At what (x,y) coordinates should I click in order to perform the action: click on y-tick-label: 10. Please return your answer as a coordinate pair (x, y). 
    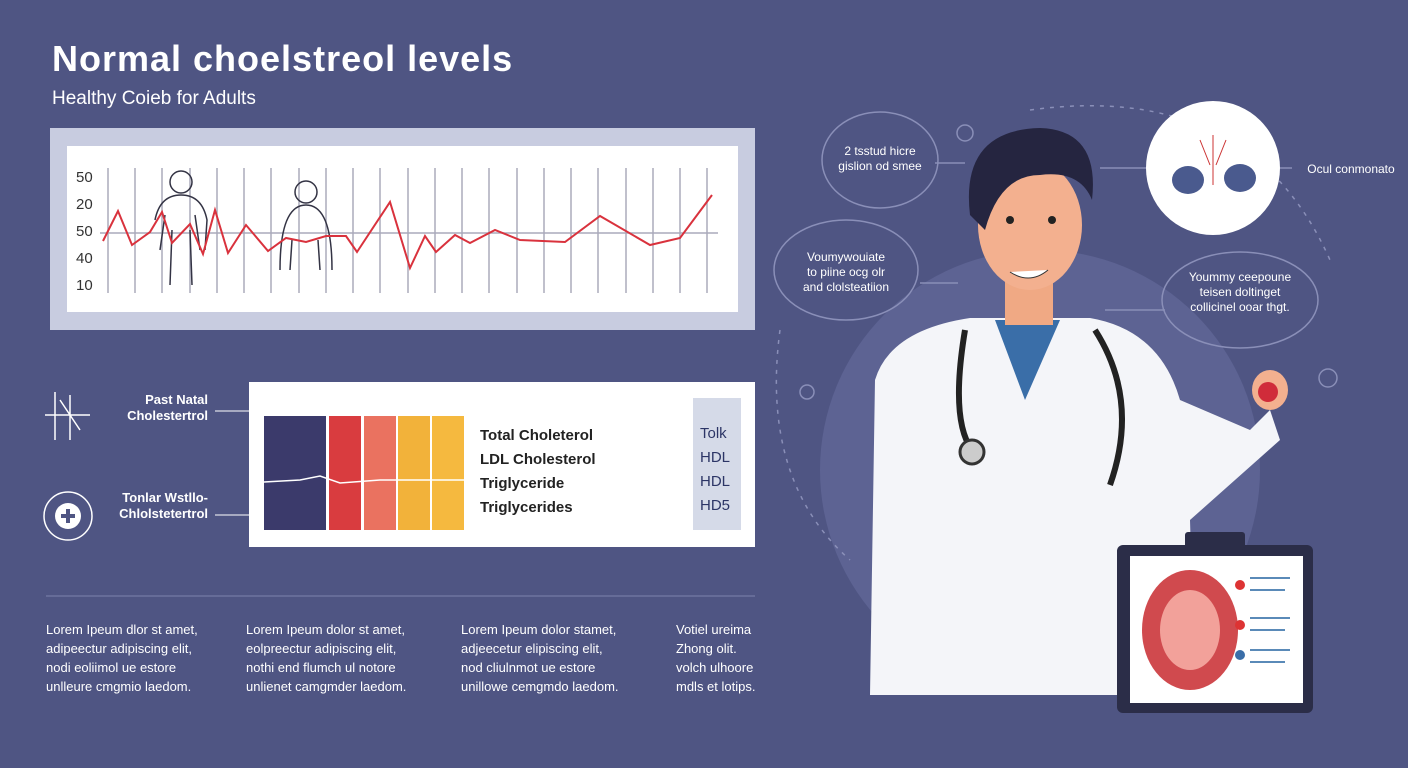
    Looking at the image, I should click on (84, 285).